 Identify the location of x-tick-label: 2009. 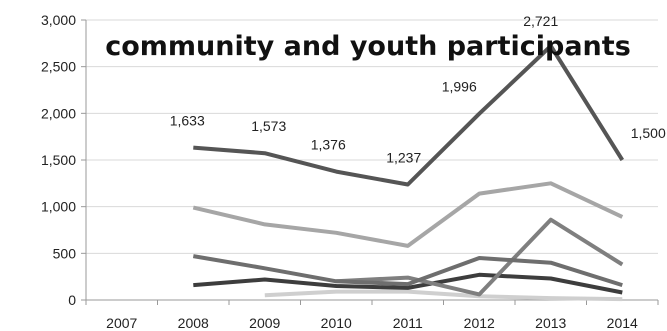
(264, 323).